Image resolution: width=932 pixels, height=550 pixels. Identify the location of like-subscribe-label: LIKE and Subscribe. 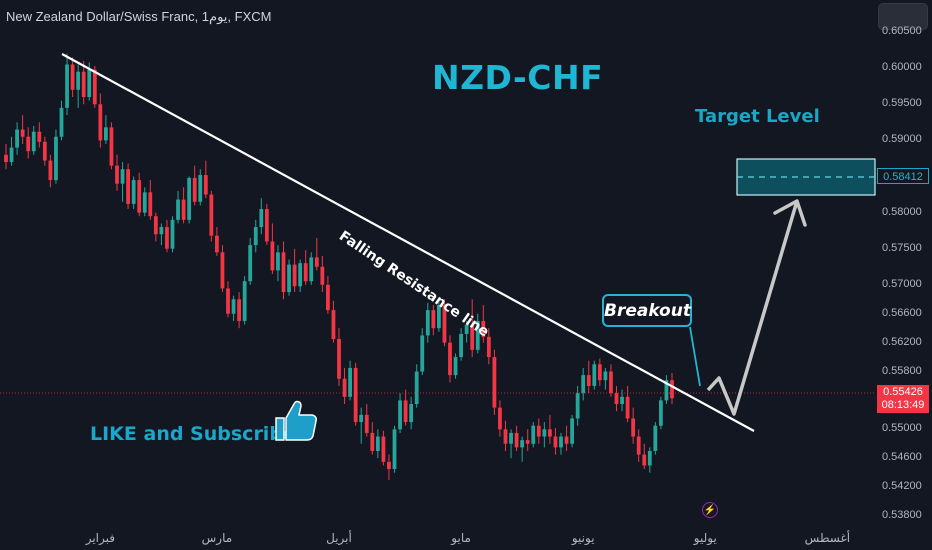
(193, 434).